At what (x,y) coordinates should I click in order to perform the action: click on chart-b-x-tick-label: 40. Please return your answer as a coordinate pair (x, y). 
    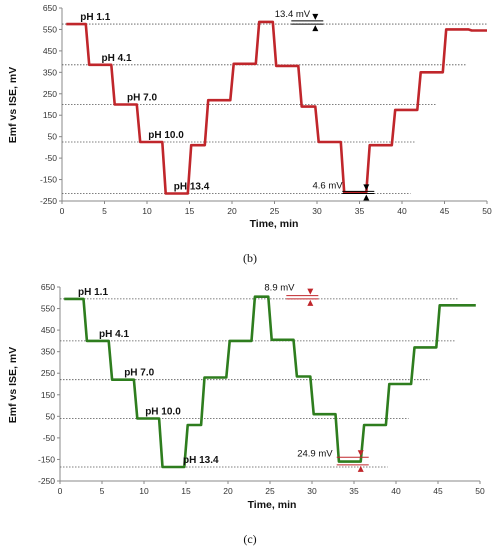
    Looking at the image, I should click on (402, 211).